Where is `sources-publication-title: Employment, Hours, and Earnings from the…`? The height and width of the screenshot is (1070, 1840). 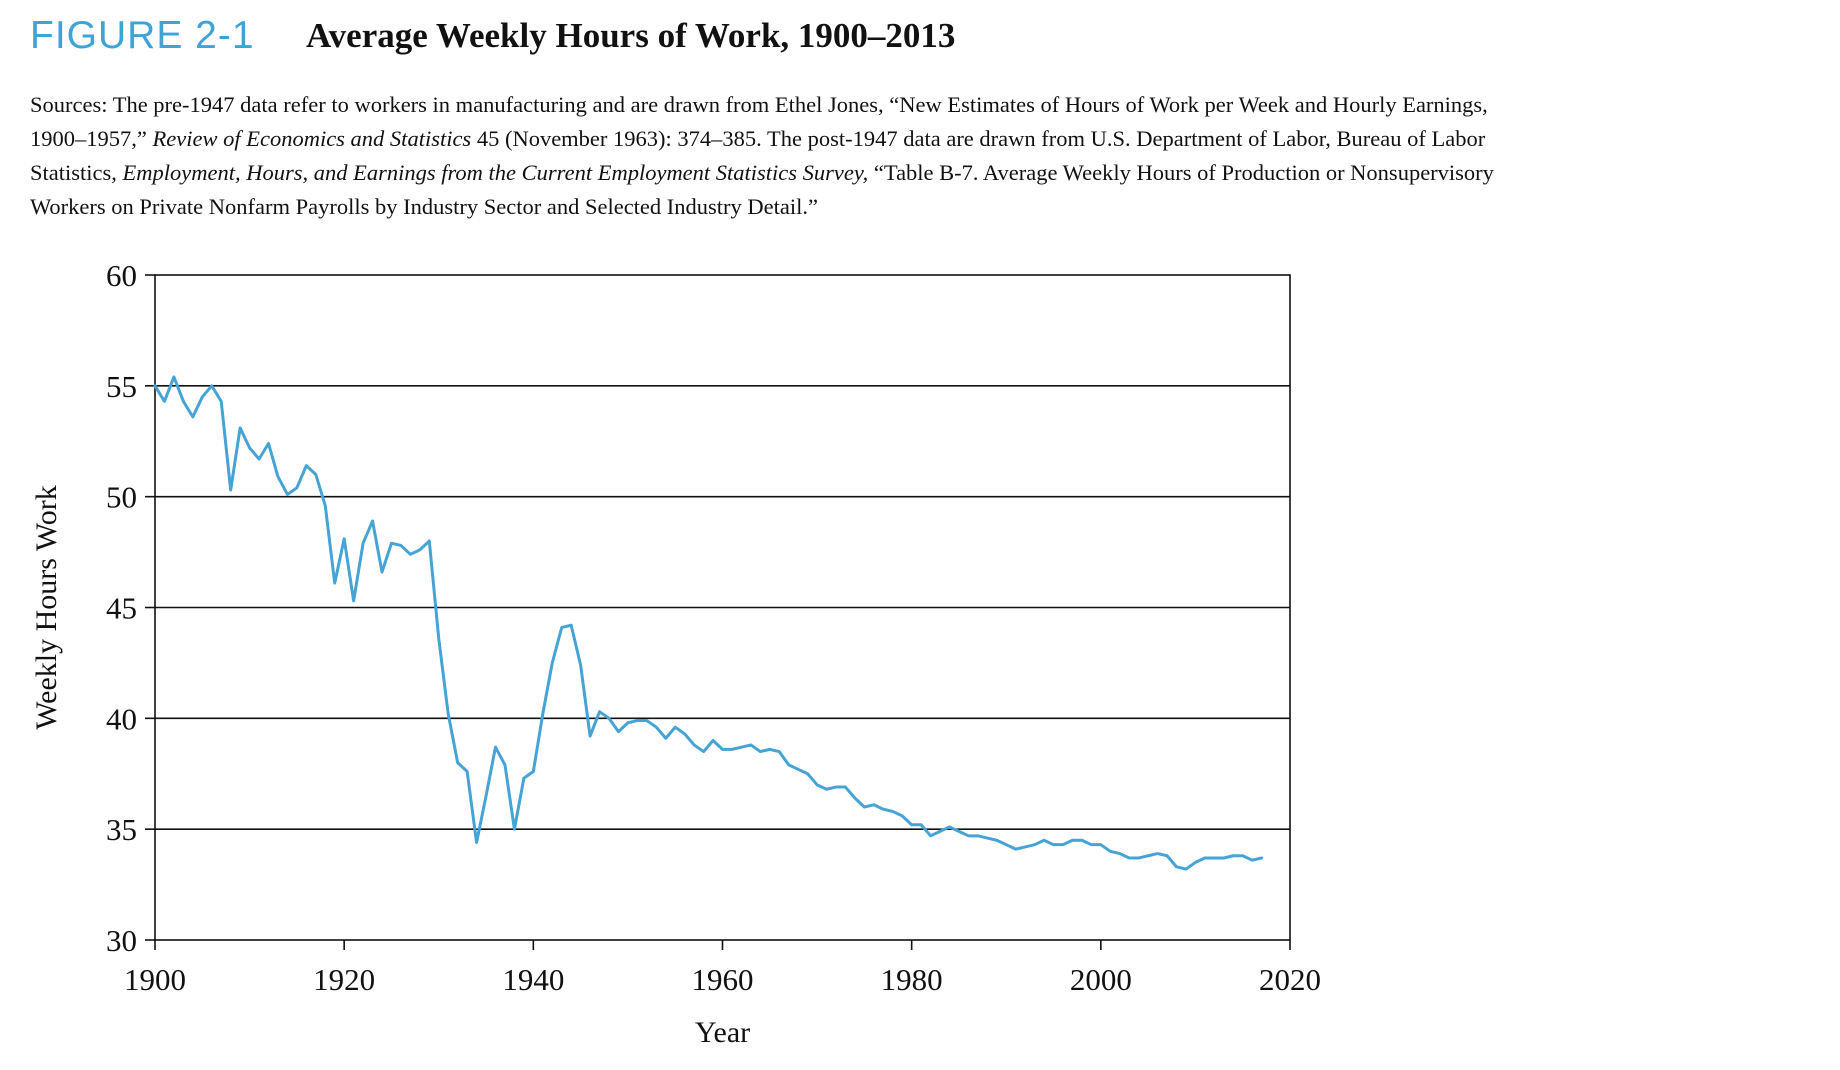
sources-publication-title: Employment, Hours, and Earnings from the… is located at coordinates (495, 172).